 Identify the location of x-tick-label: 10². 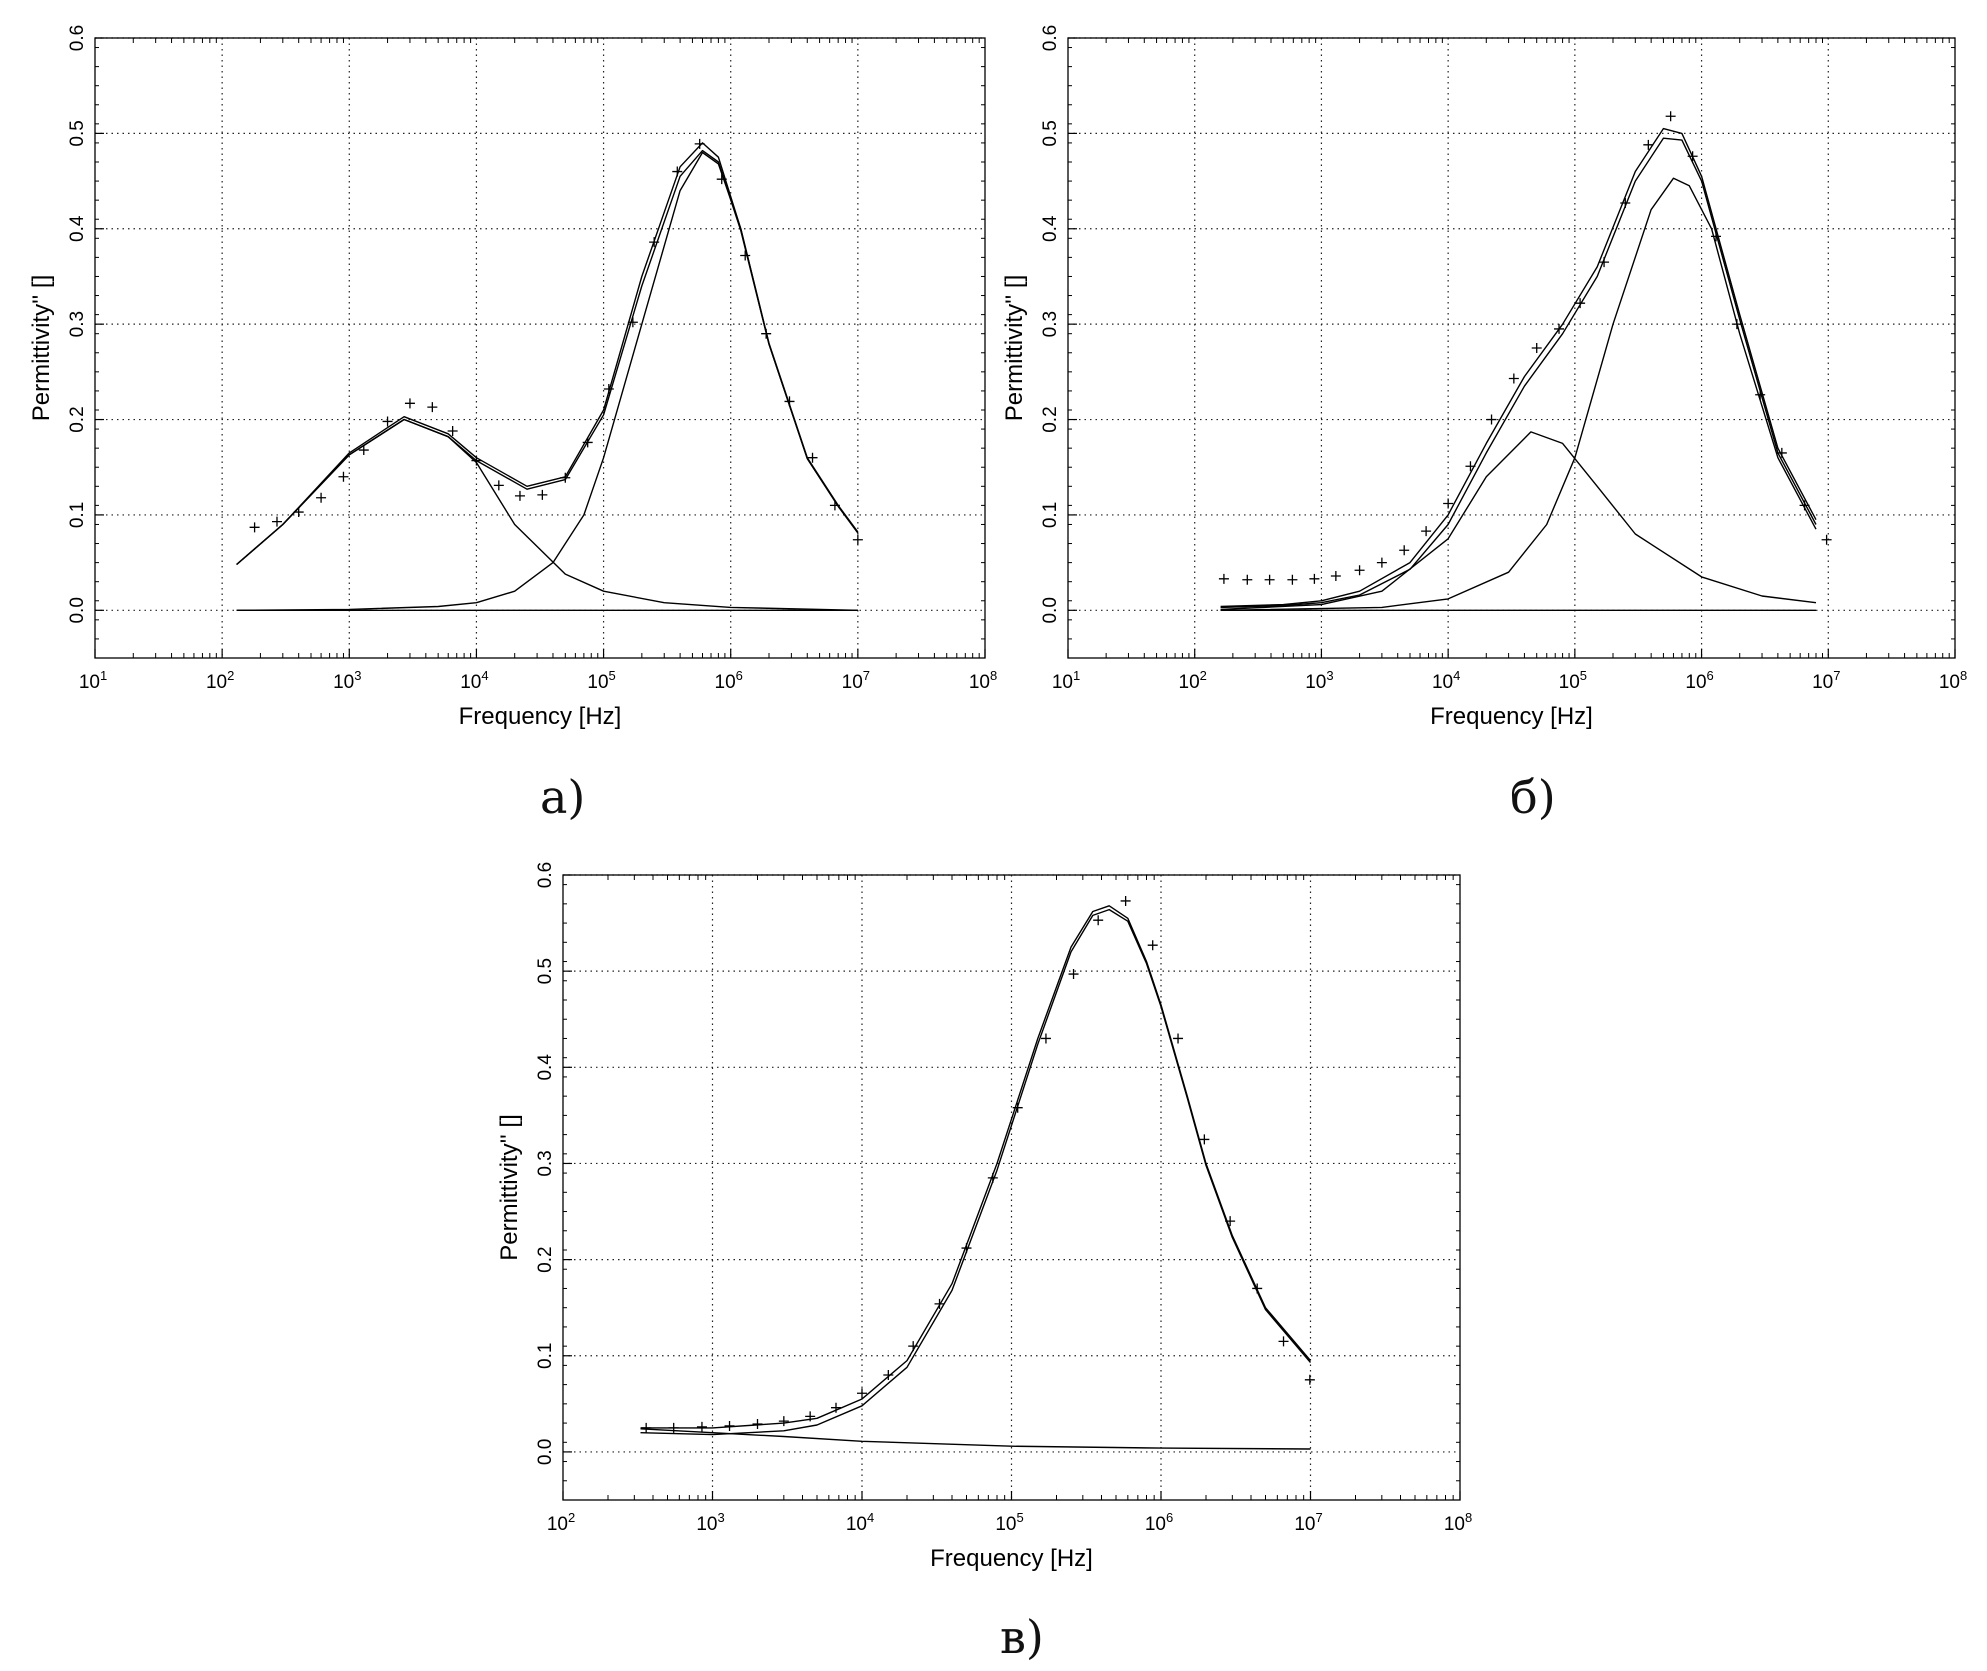
(561, 1522).